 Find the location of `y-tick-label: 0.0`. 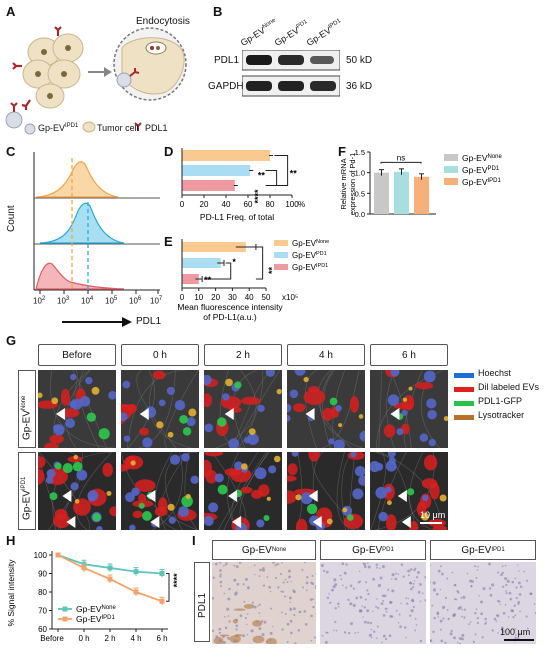

y-tick-label: 0.0 is located at coordinates (360, 214).